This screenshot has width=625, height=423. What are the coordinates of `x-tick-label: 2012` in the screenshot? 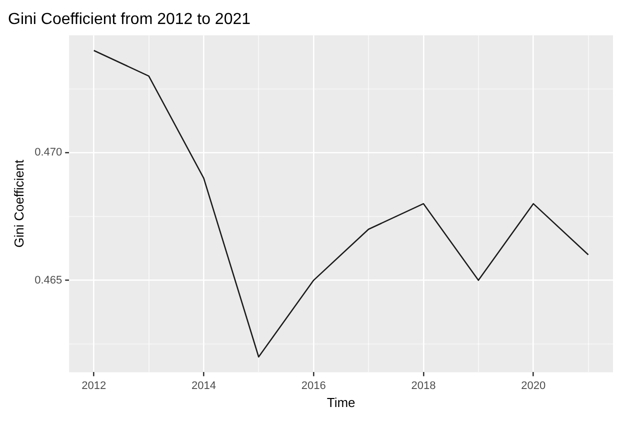 It's located at (94, 386).